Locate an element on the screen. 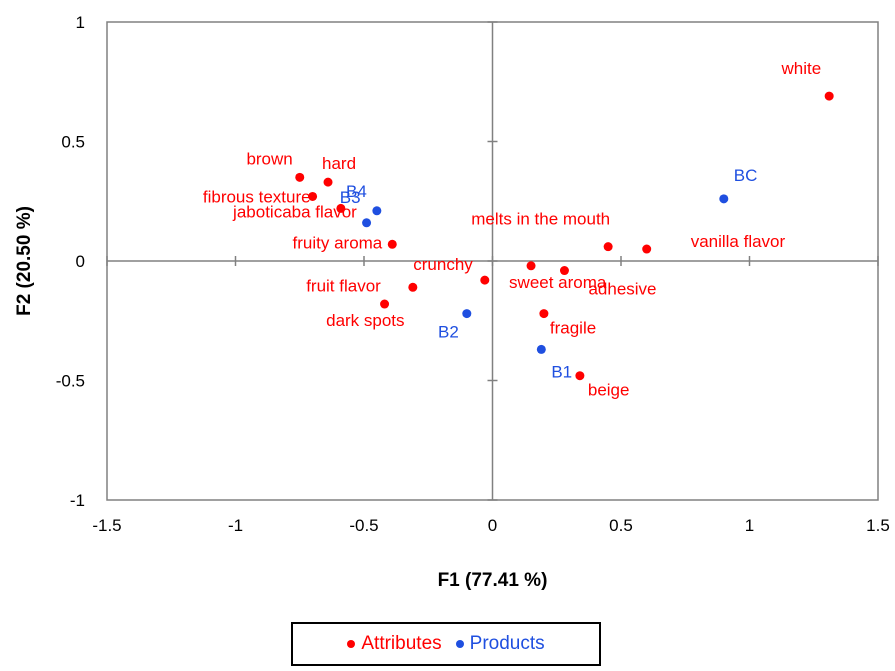 Image resolution: width=895 pixels, height=671 pixels. attribute-label: fruity aroma is located at coordinates (338, 242).